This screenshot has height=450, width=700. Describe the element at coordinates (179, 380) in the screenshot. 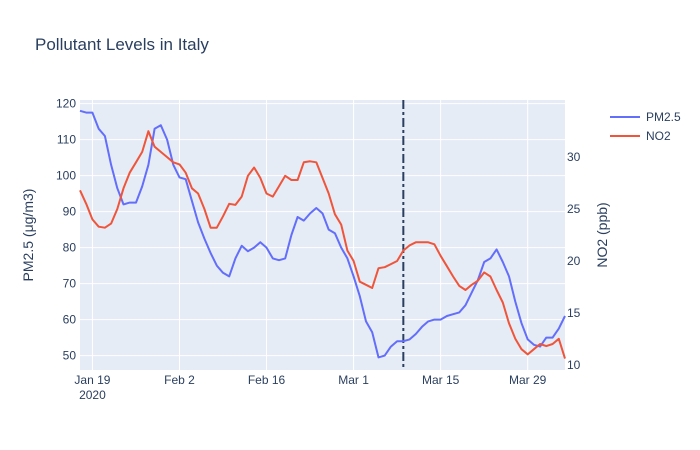

I see `x-tick-label: Feb 2` at that location.